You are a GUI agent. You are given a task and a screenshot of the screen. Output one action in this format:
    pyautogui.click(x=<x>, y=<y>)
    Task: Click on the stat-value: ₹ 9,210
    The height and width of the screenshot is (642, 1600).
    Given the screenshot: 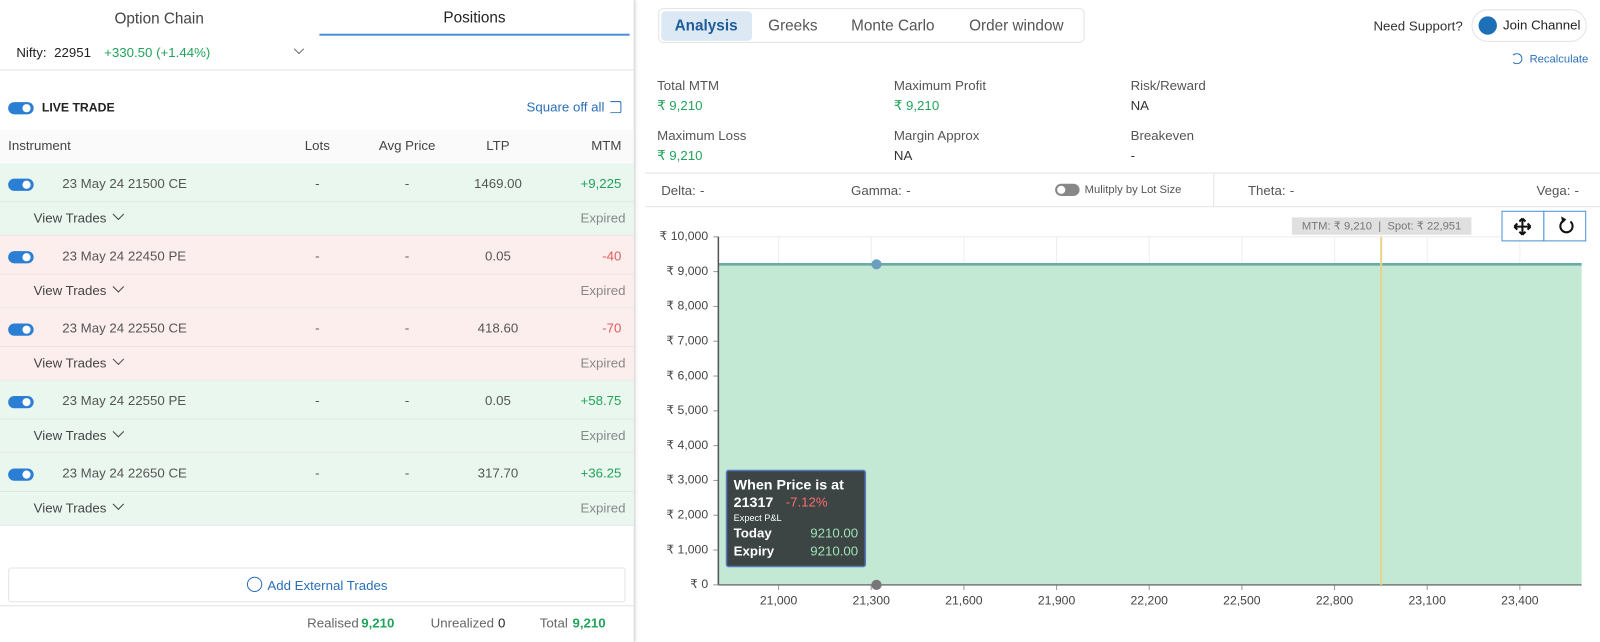 What is the action you would take?
    pyautogui.click(x=680, y=105)
    